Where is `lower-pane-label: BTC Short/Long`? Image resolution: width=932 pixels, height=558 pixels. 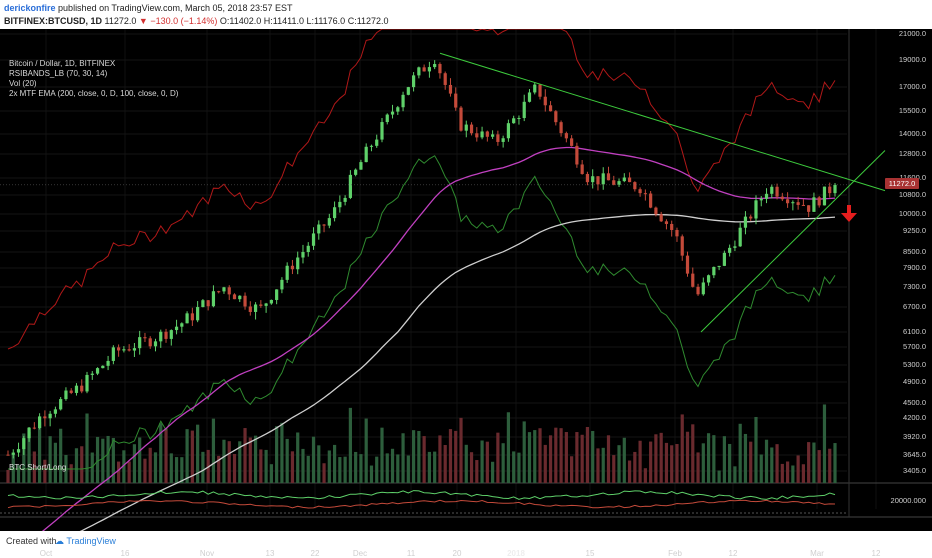 lower-pane-label: BTC Short/Long is located at coordinates (38, 467).